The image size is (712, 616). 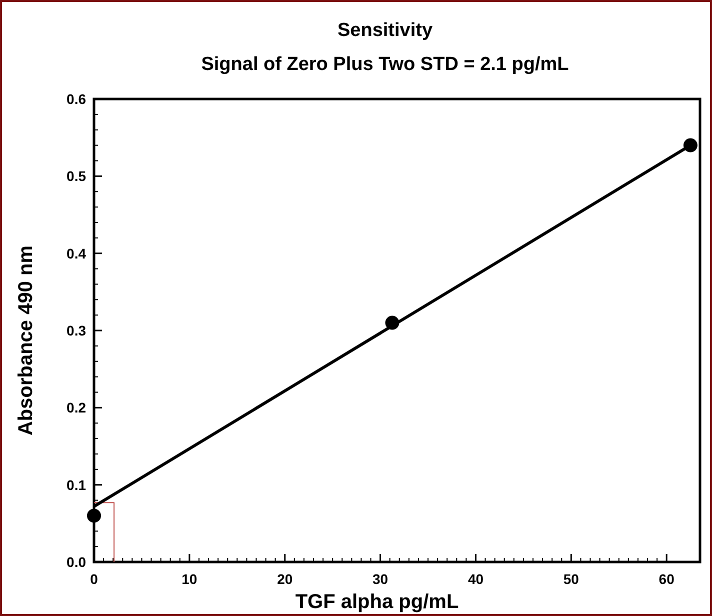 What do you see at coordinates (76, 408) in the screenshot?
I see `y-tick-label: 0.2` at bounding box center [76, 408].